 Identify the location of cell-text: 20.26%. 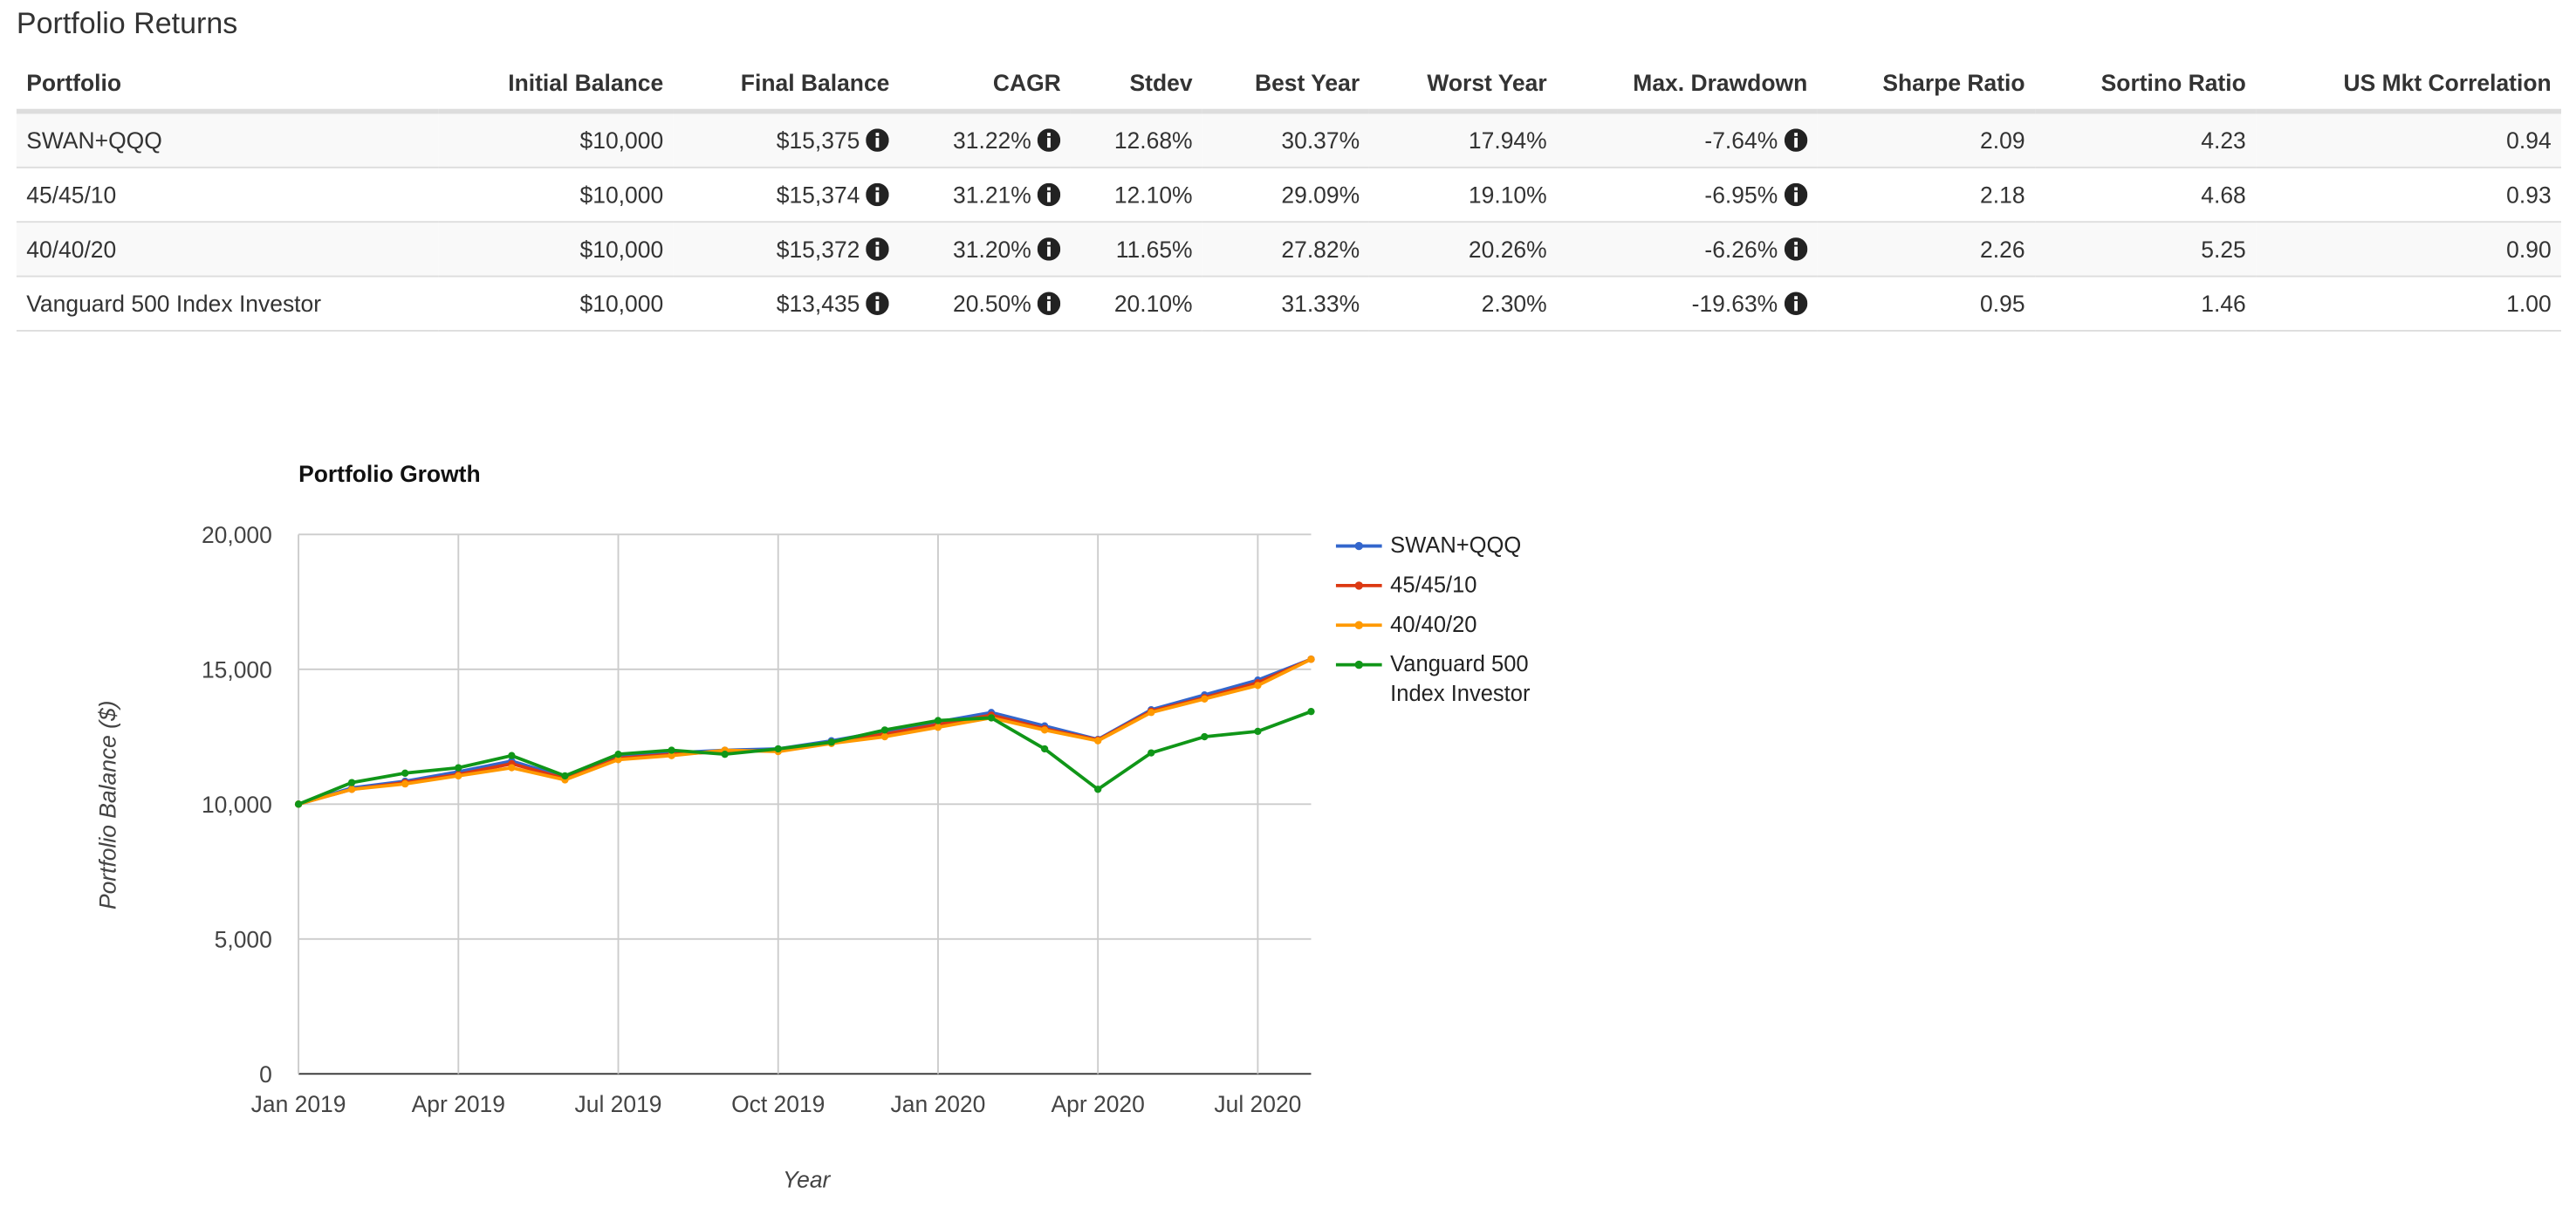
(1508, 249).